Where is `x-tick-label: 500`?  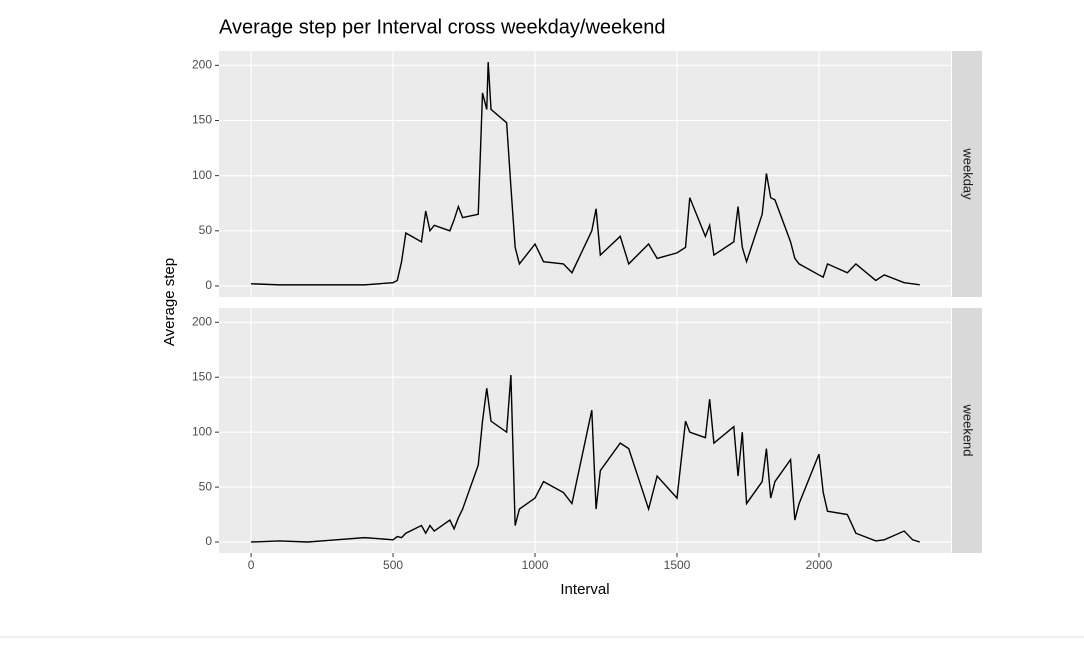
x-tick-label: 500 is located at coordinates (393, 565).